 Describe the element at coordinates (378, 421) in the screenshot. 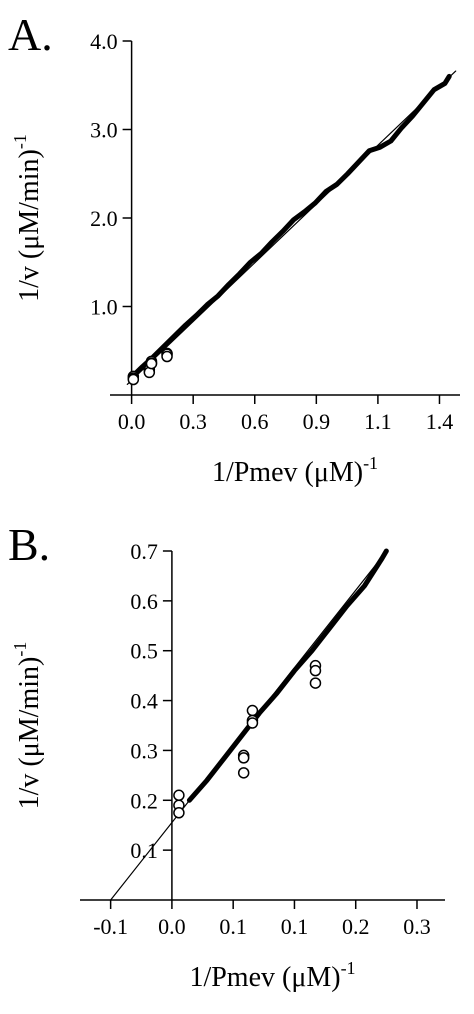

I see `x-tick-label: 1.1` at that location.